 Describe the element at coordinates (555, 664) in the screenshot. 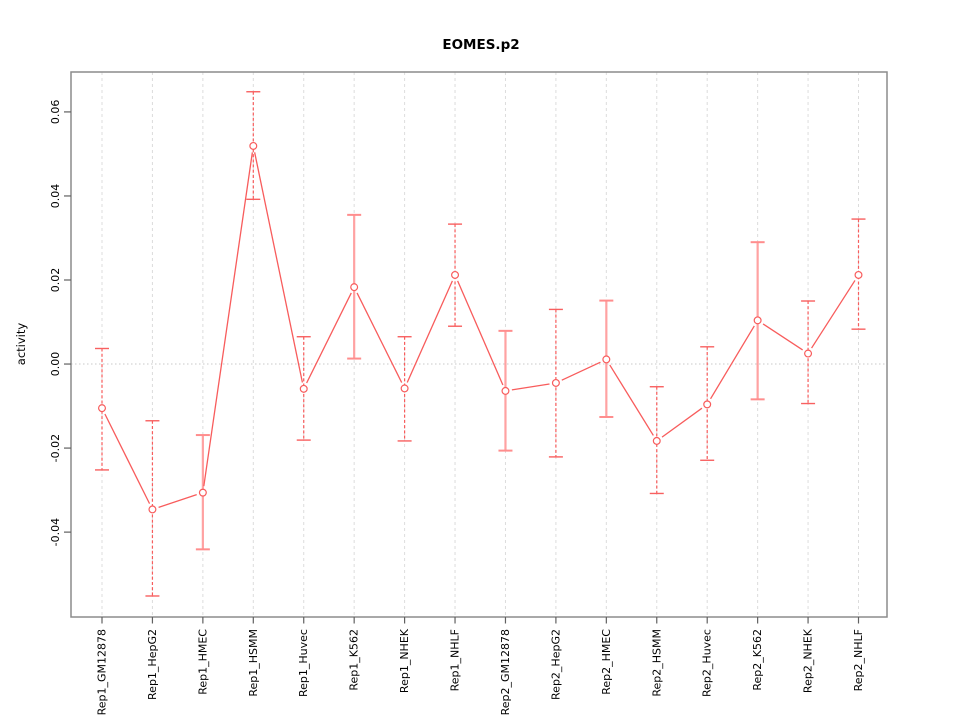

I see `x-tick-label: Rep2_HepG2` at that location.